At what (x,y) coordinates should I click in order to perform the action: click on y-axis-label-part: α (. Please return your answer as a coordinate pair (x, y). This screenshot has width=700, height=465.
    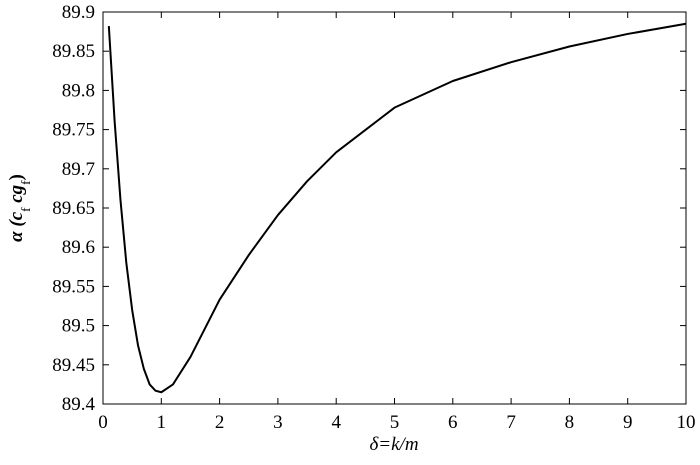
    Looking at the image, I should click on (16, 230).